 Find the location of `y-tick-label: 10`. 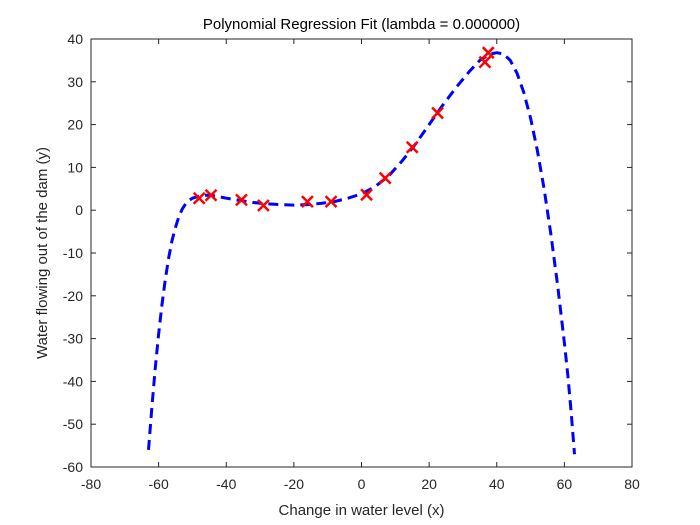

y-tick-label: 10 is located at coordinates (75, 167).